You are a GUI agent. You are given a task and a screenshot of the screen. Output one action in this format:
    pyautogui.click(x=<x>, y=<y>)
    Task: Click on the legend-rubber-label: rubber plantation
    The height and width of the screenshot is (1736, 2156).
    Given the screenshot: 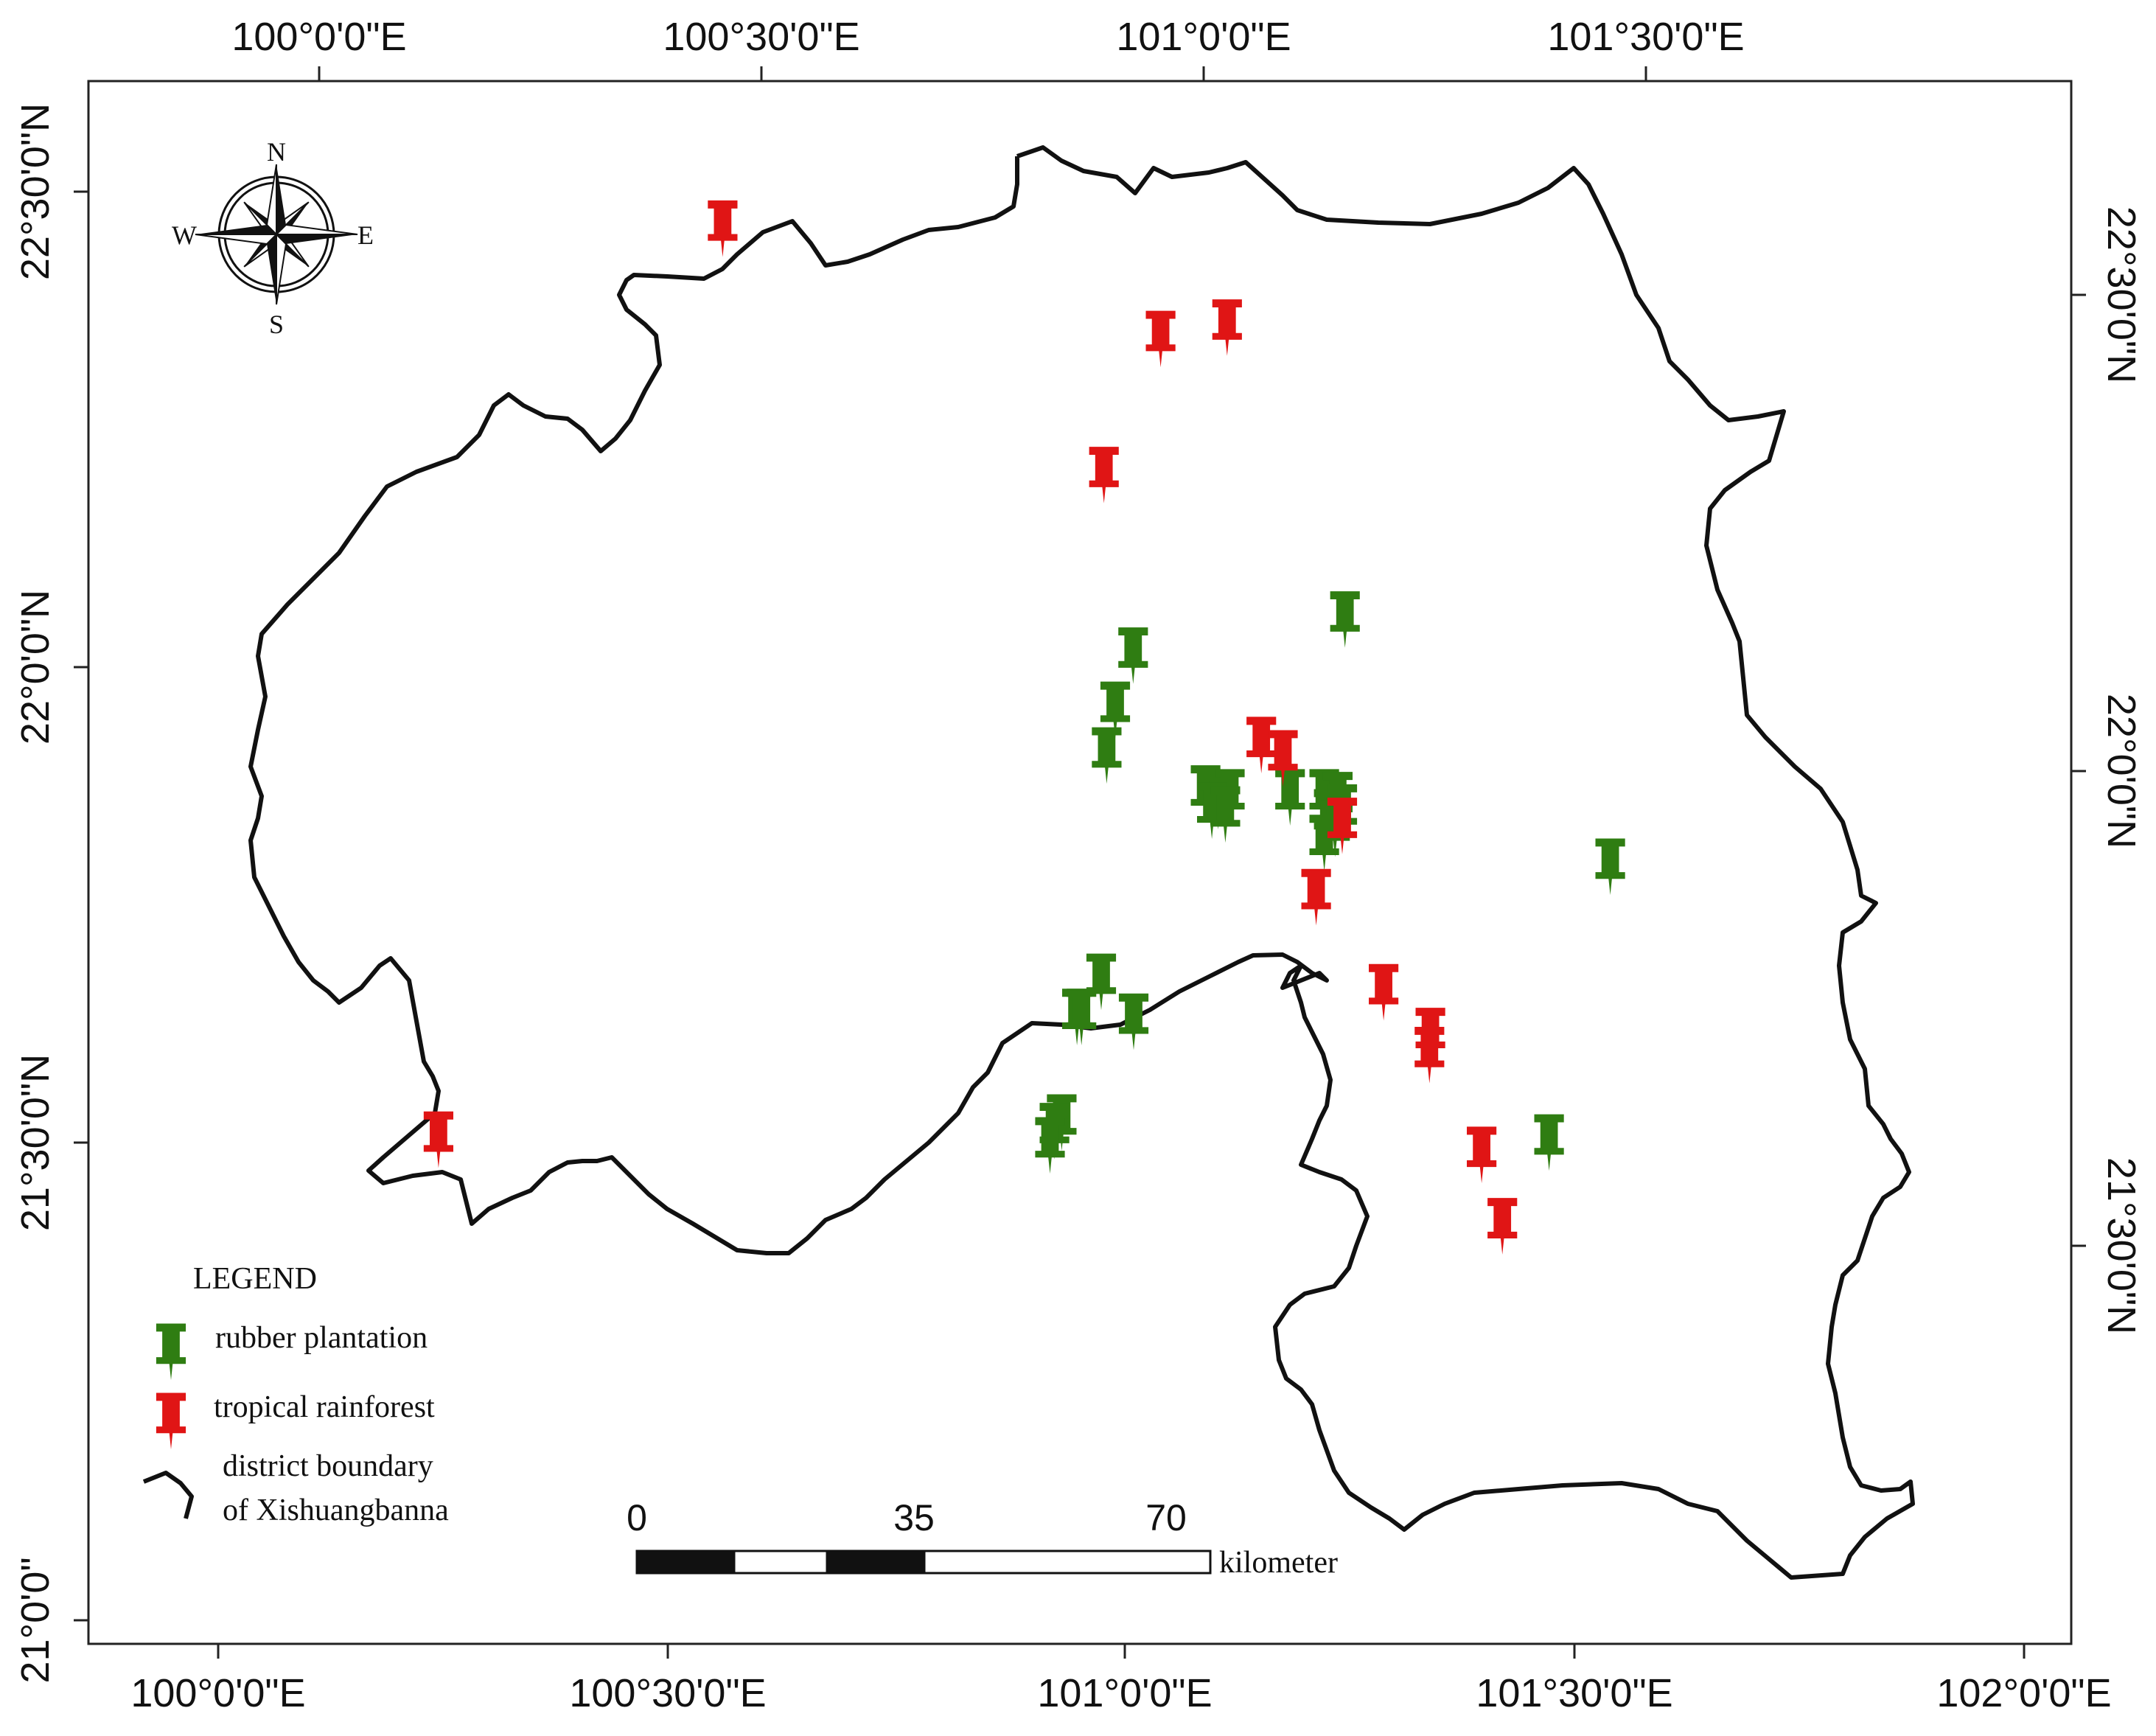 What is the action you would take?
    pyautogui.click(x=322, y=1338)
    